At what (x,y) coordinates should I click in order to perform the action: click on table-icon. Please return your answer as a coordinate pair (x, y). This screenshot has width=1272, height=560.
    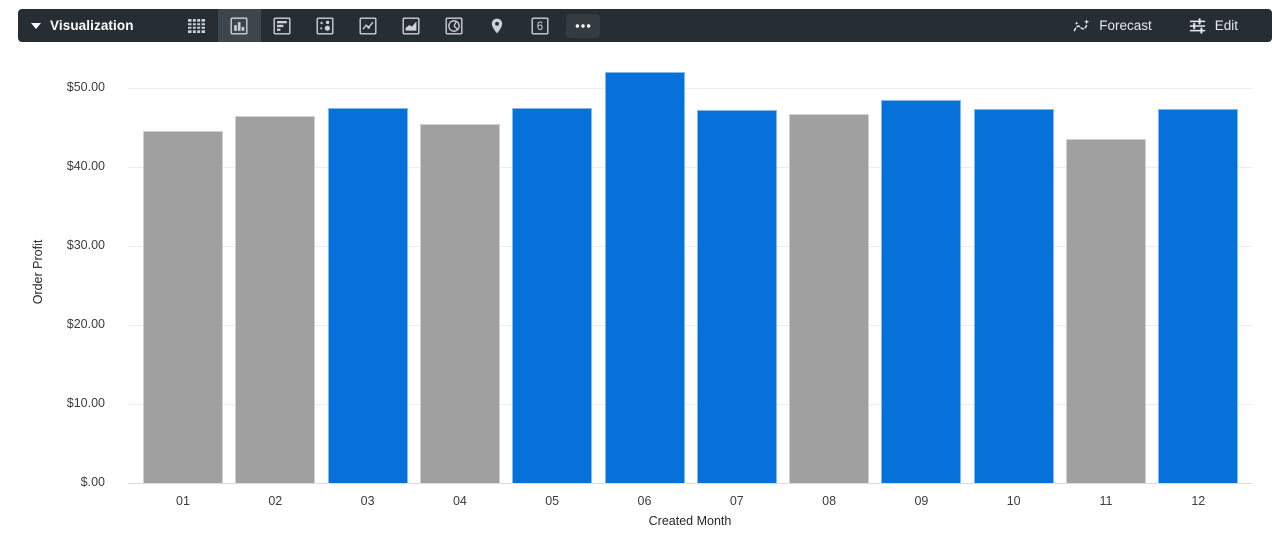
    Looking at the image, I should click on (196, 26).